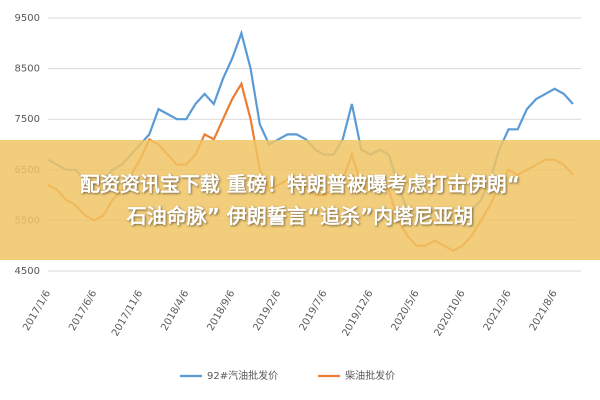  I want to click on x-tick-label: 2019/2/6, so click(267, 311).